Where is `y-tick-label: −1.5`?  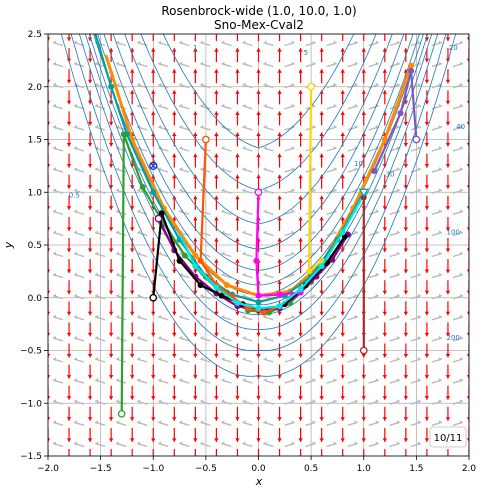 y-tick-label: −1.5 is located at coordinates (31, 457).